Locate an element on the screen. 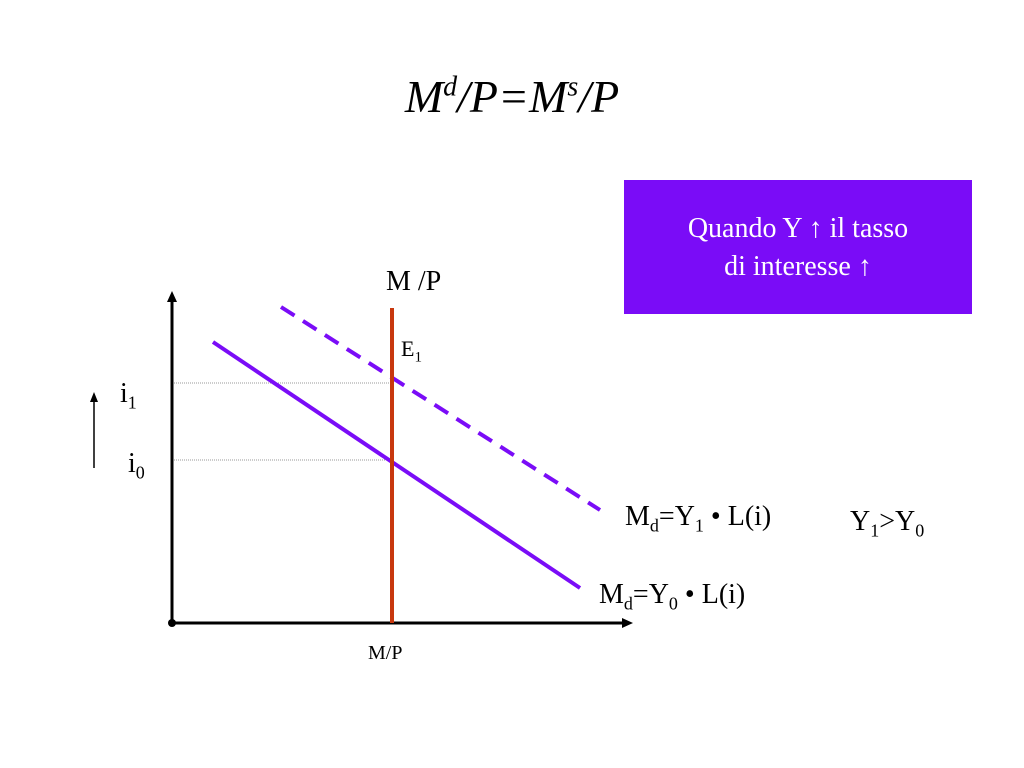 The width and height of the screenshot is (1024, 768). x-axis-arrowhead is located at coordinates (627, 623).